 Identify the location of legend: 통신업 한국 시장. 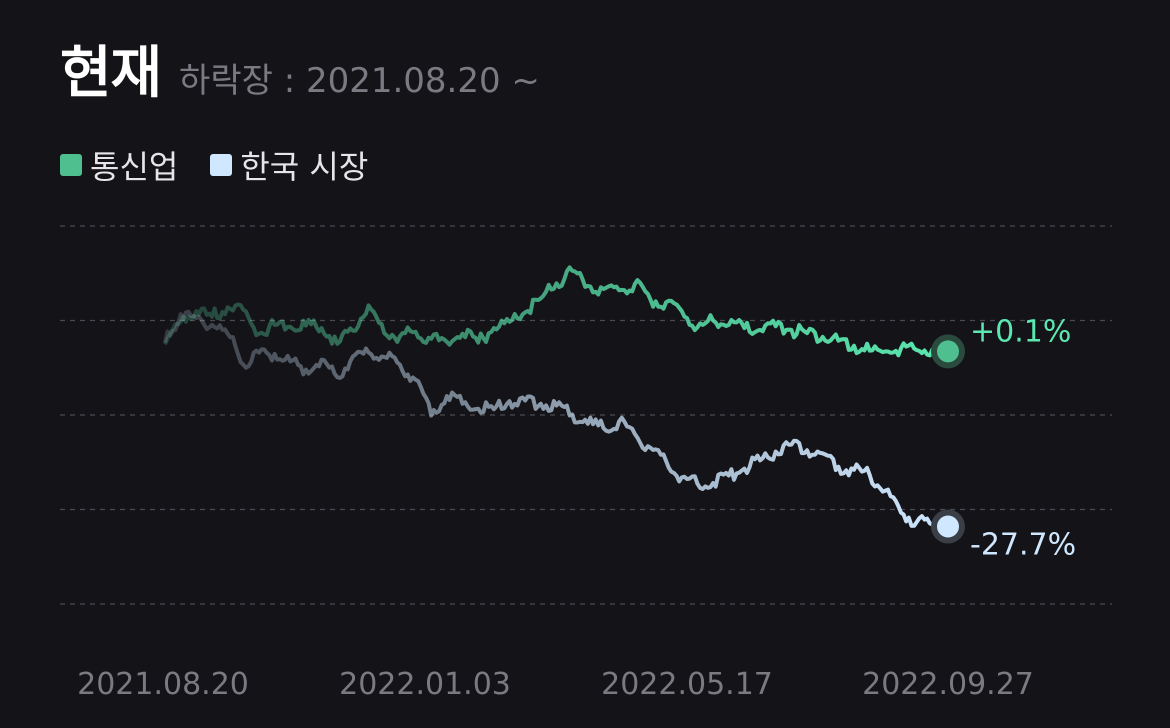
(230, 165).